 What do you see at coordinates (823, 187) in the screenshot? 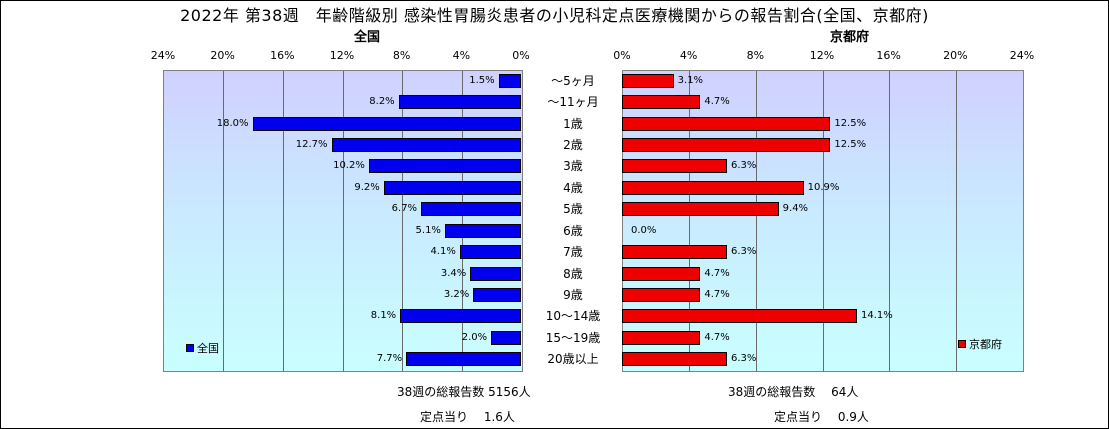
I see `data-label-kyoto: 10.9%` at bounding box center [823, 187].